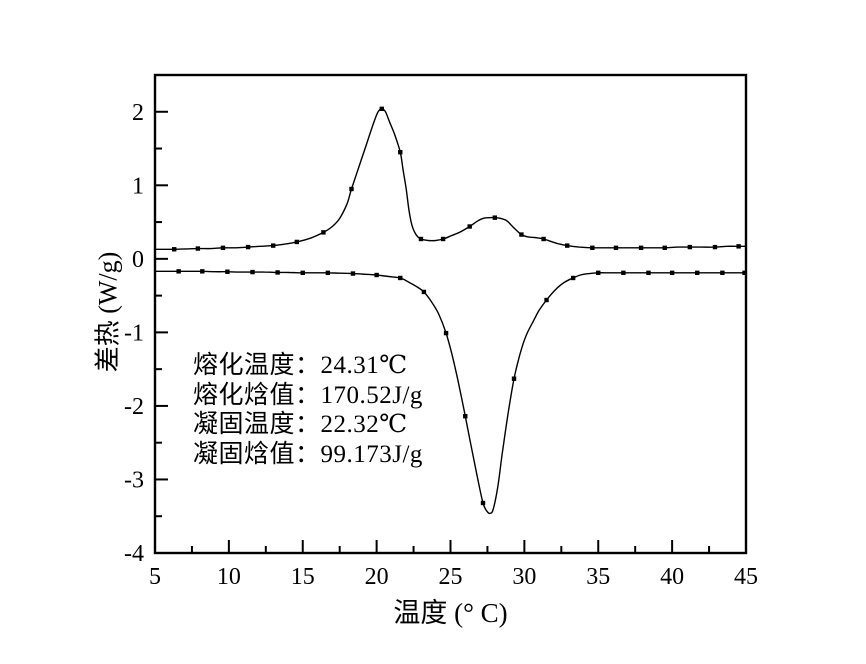 The height and width of the screenshot is (664, 866). I want to click on x-tick-label: 40, so click(672, 577).